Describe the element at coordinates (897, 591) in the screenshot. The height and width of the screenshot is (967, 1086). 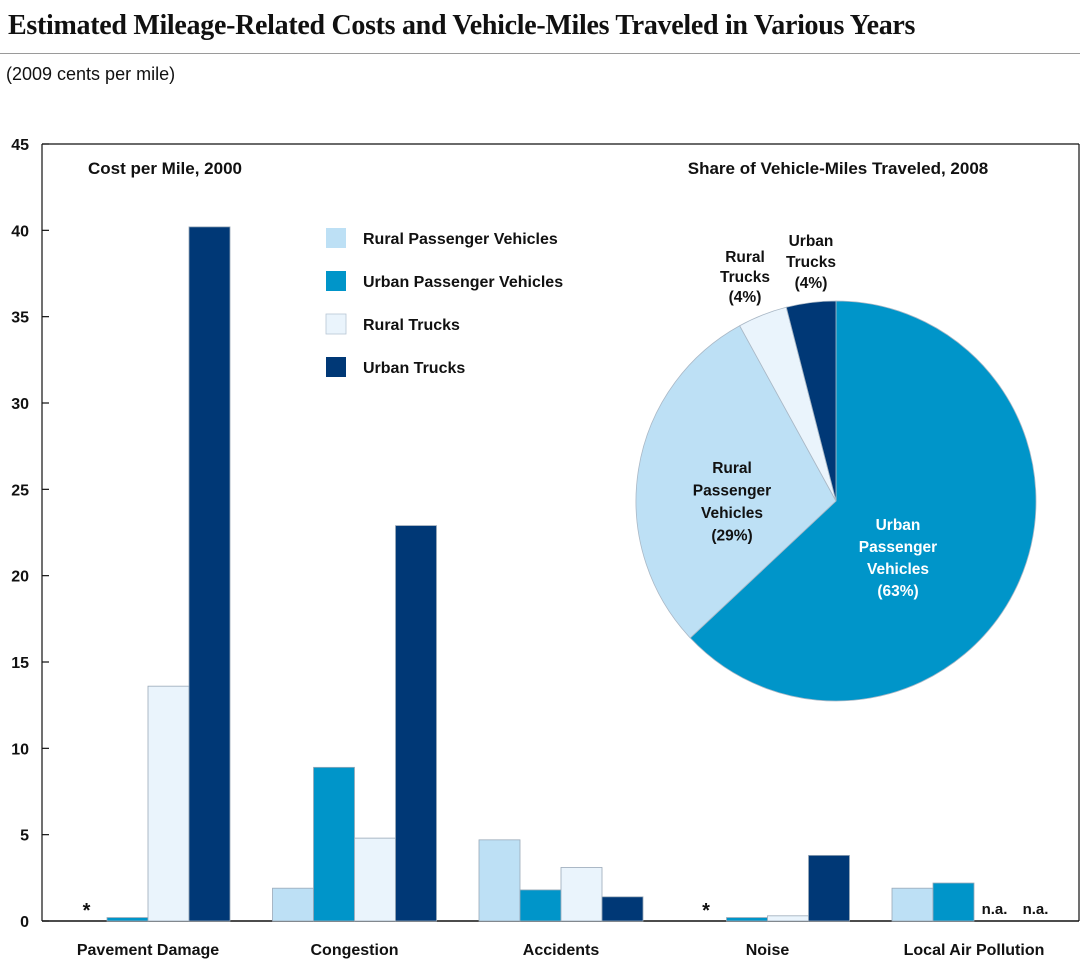
I see `pie-slice-label: (63%)` at that location.